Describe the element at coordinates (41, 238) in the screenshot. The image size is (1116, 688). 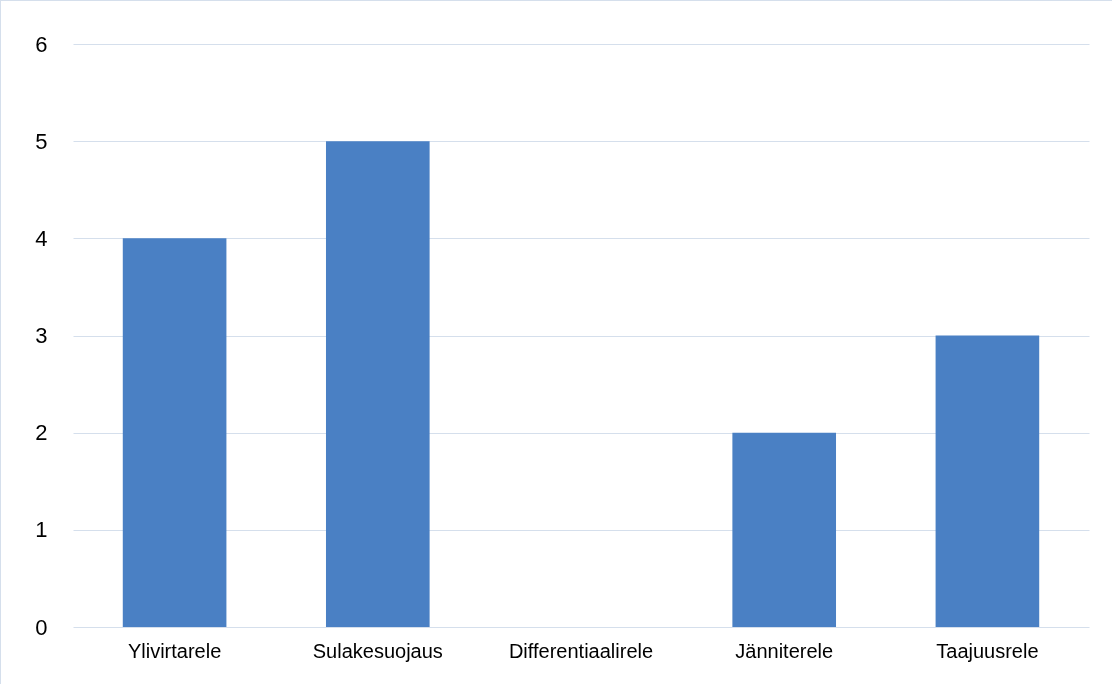
I see `y-tick-label: 4` at that location.